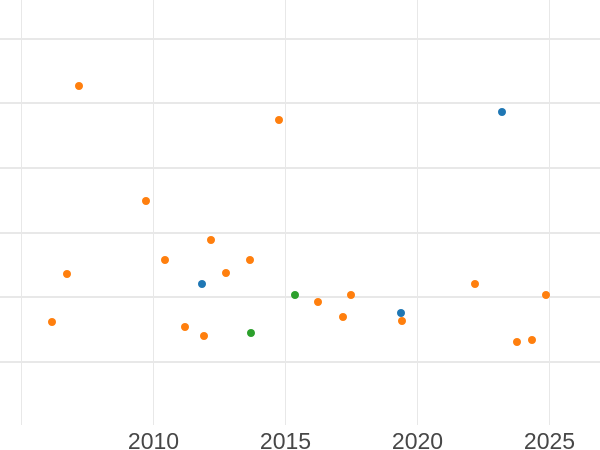  I want to click on x-tick-label-2020: 2020, so click(417, 439).